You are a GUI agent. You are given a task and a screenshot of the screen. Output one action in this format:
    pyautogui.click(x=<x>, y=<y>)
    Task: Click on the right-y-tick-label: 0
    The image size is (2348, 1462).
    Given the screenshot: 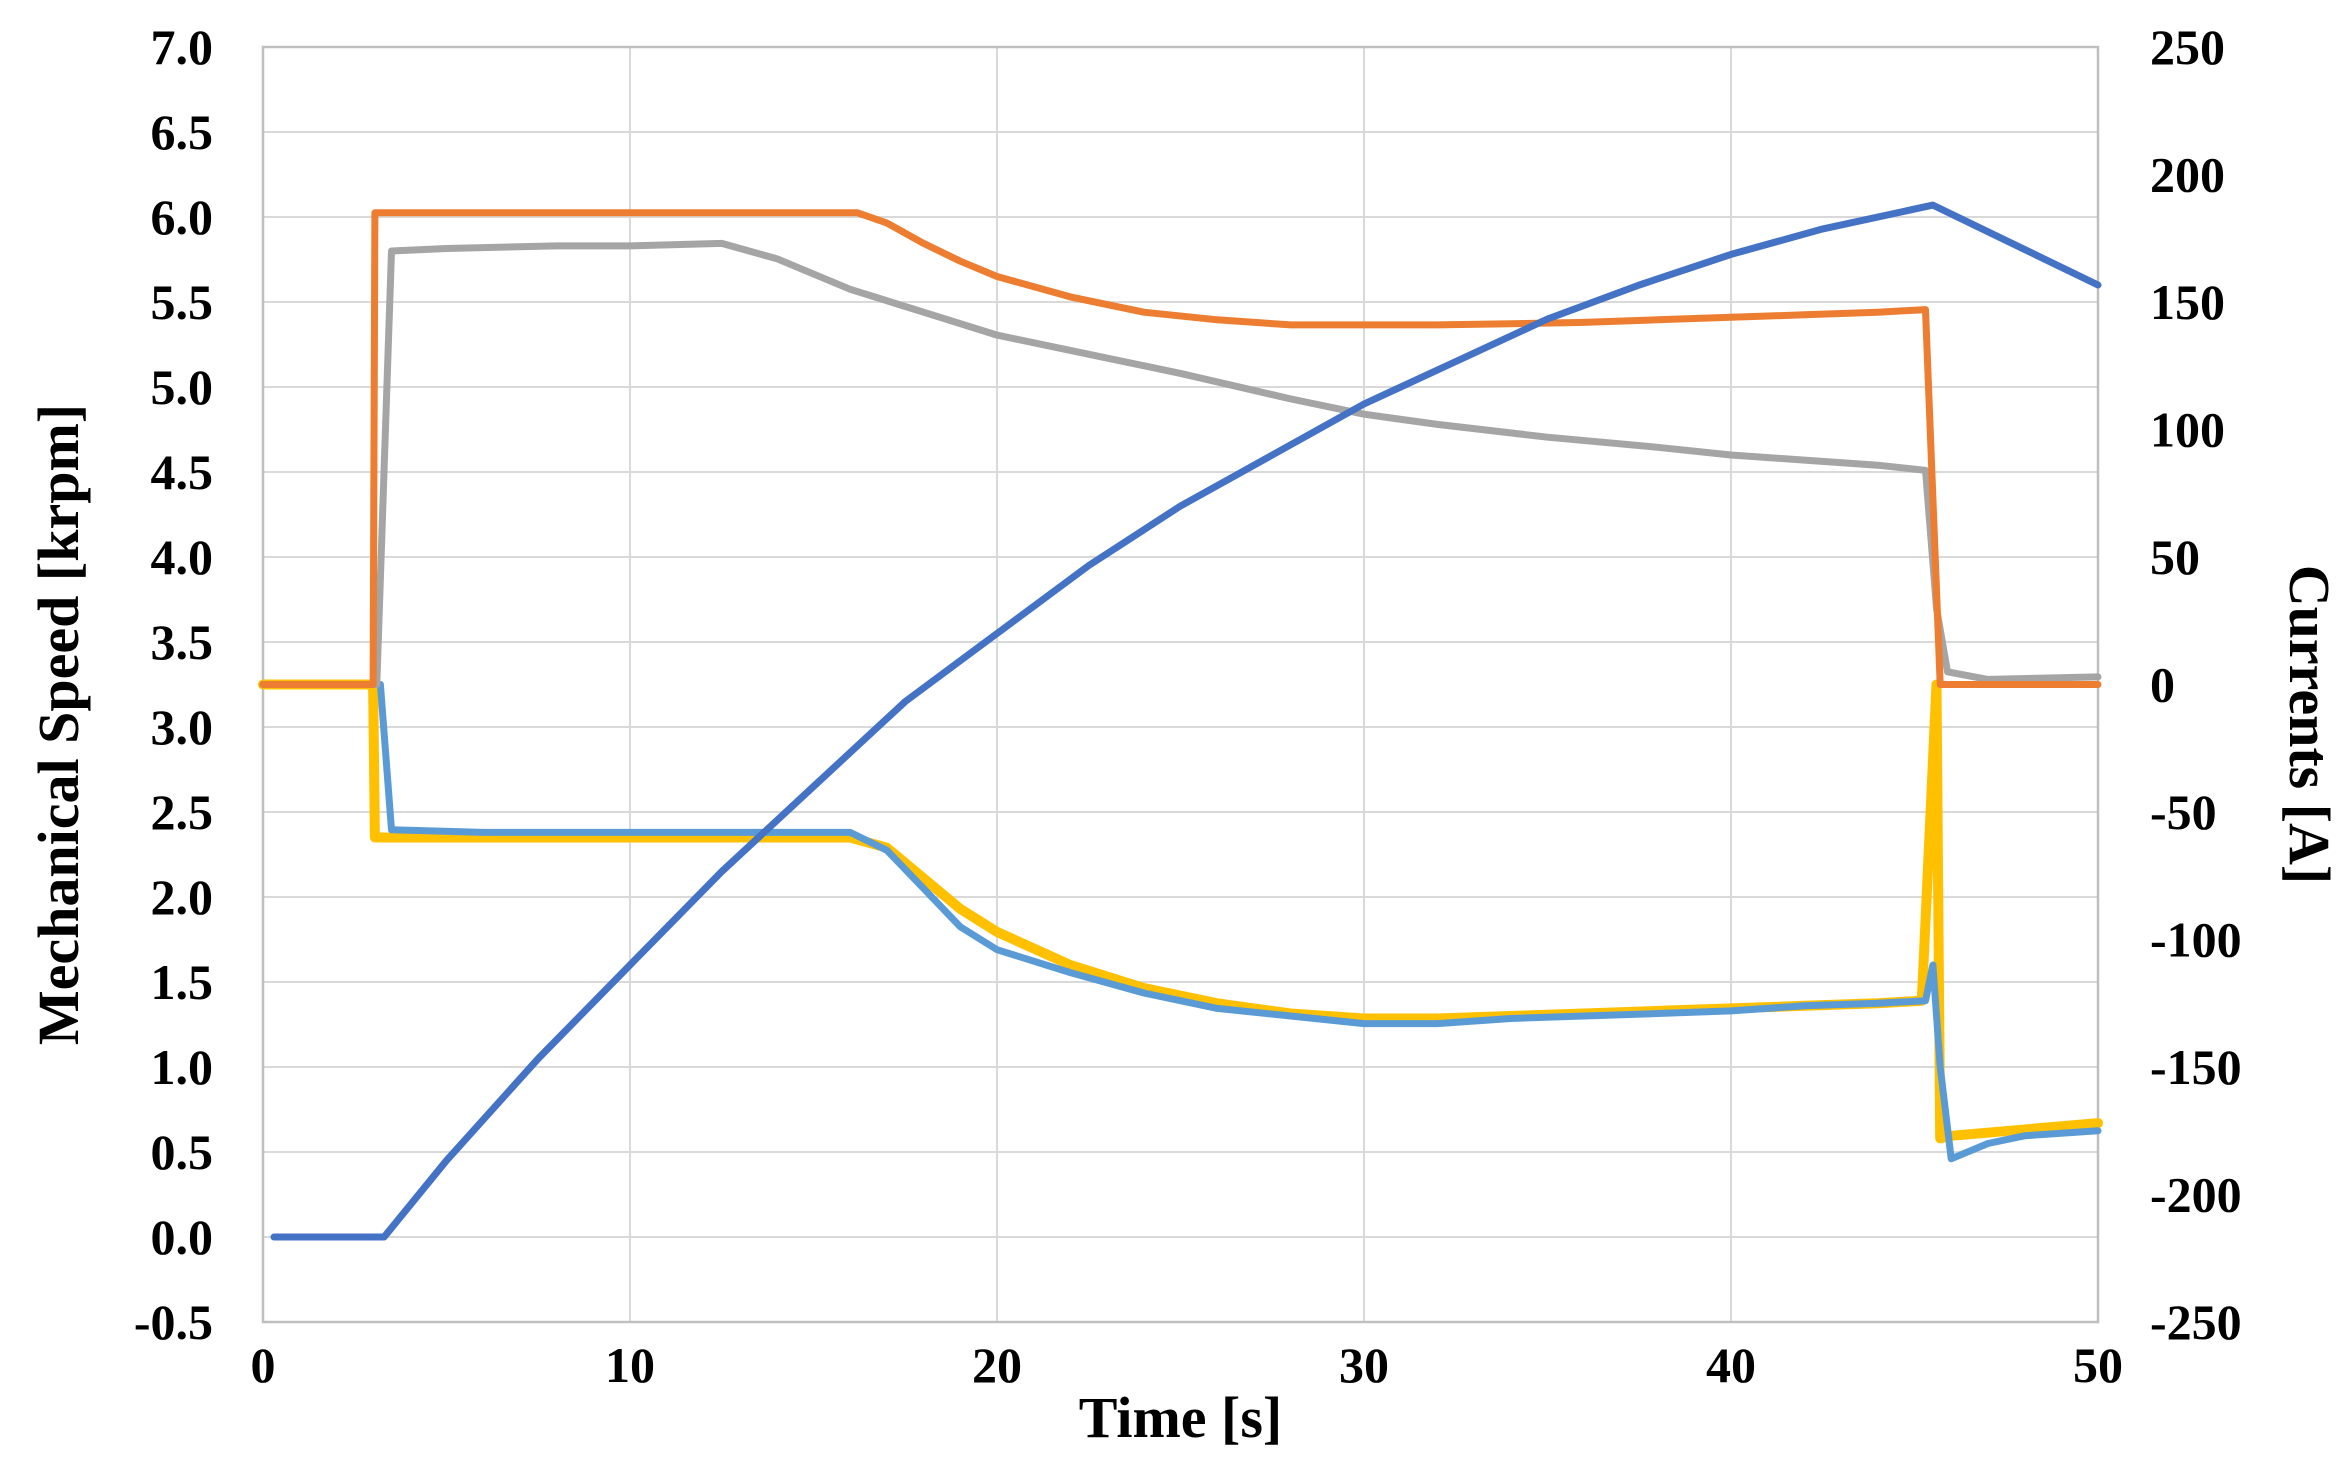 What is the action you would take?
    pyautogui.click(x=2162, y=685)
    